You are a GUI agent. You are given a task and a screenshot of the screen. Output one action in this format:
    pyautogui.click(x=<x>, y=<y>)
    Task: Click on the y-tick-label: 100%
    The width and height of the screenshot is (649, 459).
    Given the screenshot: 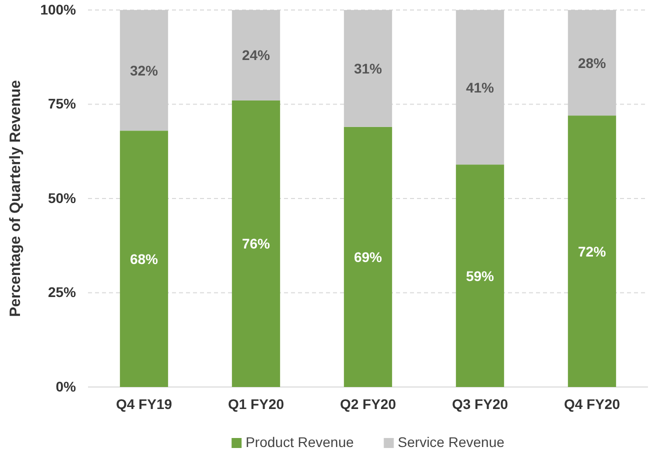 What is the action you would take?
    pyautogui.click(x=58, y=9)
    